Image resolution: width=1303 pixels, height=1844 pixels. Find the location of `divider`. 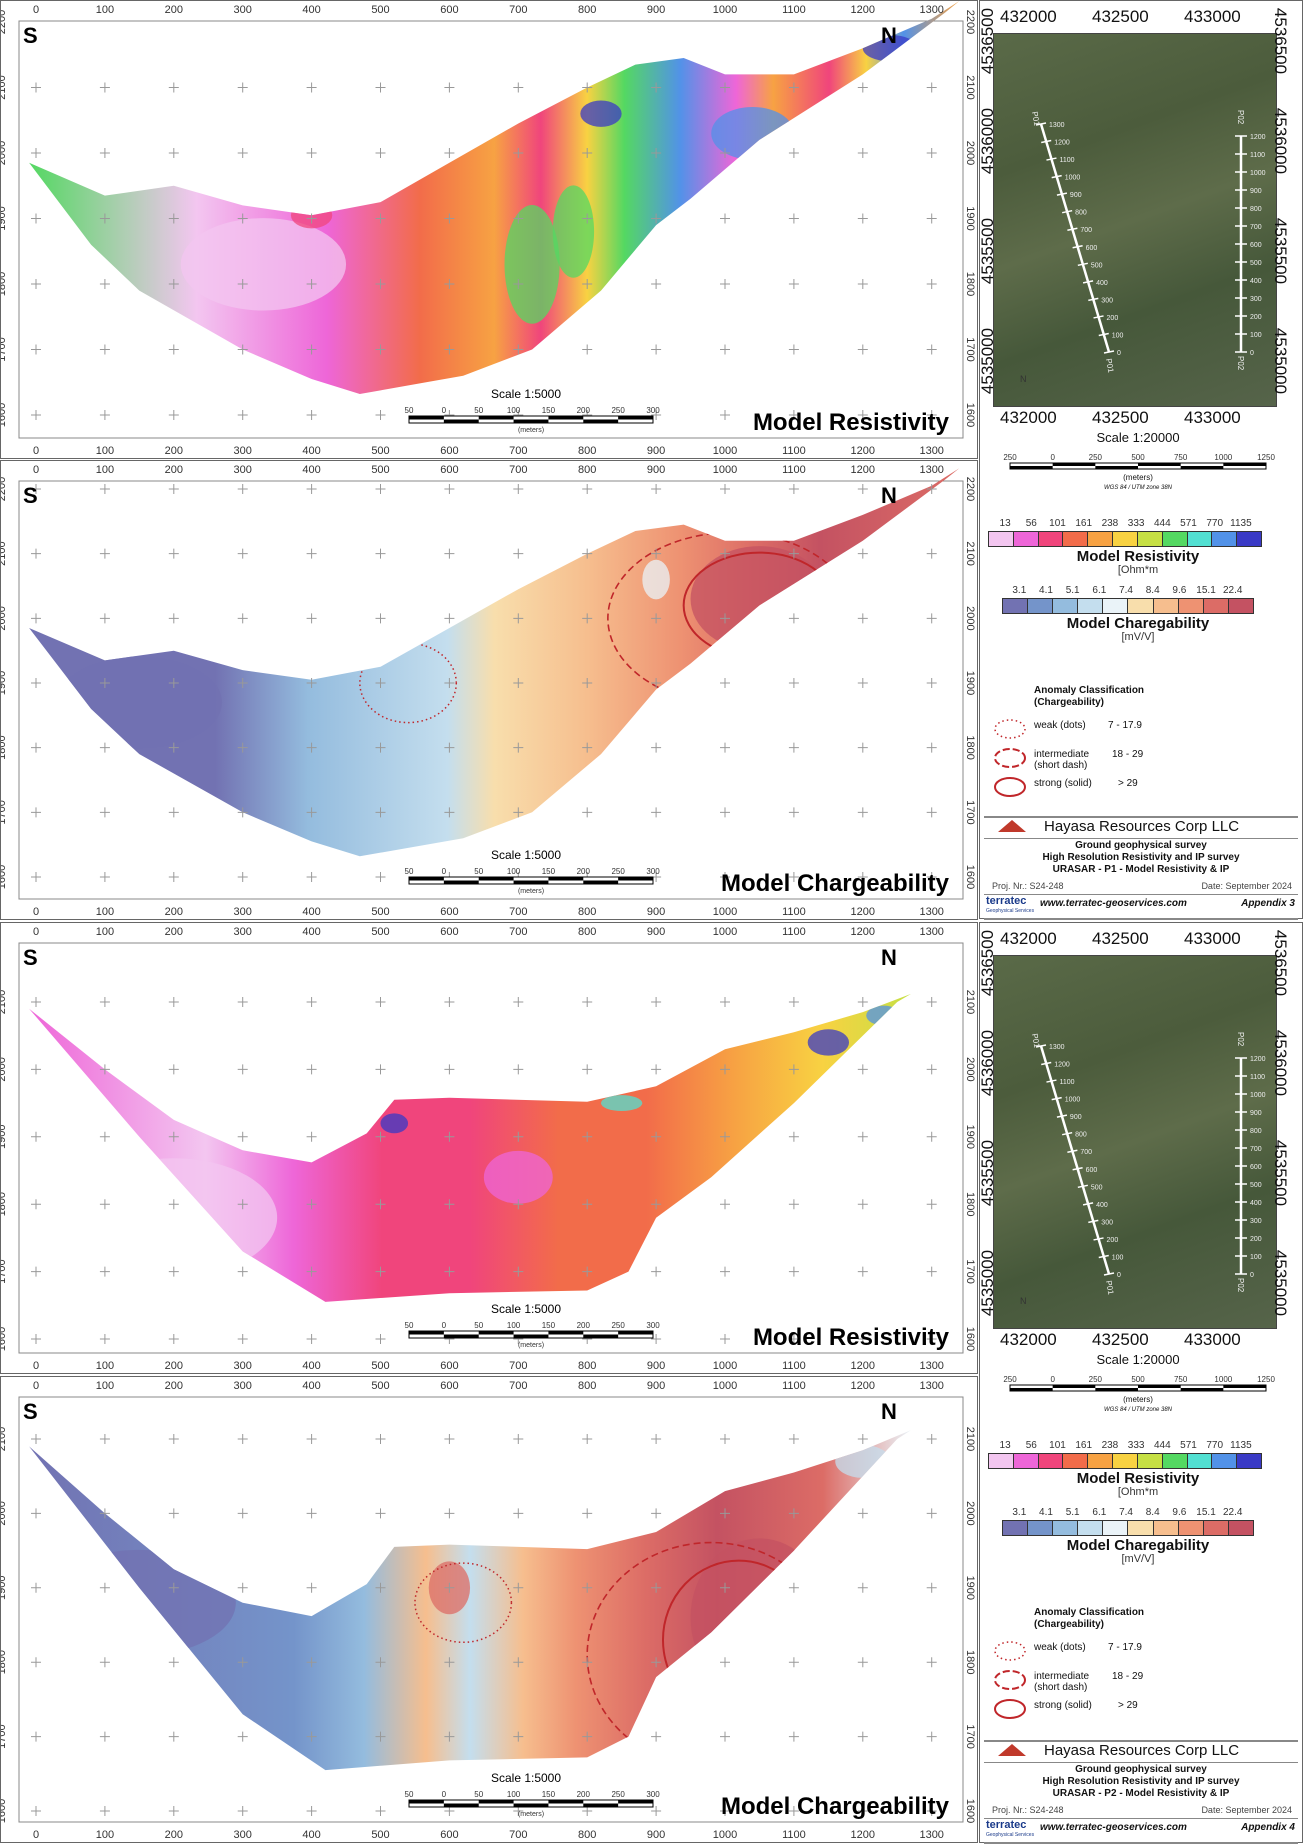

divider is located at coordinates (1141, 894).